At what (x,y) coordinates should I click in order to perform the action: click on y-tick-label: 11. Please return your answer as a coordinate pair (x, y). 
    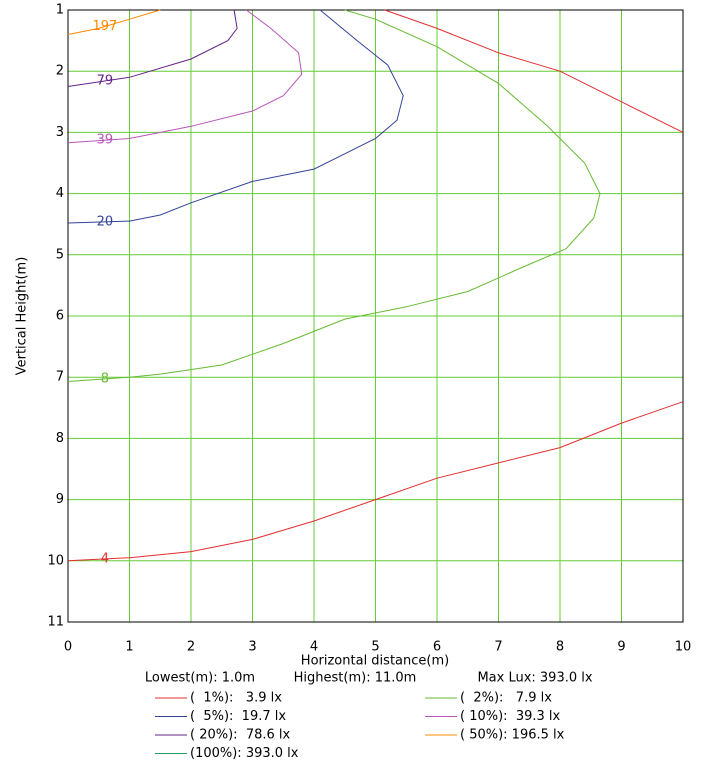
    Looking at the image, I should click on (55, 622).